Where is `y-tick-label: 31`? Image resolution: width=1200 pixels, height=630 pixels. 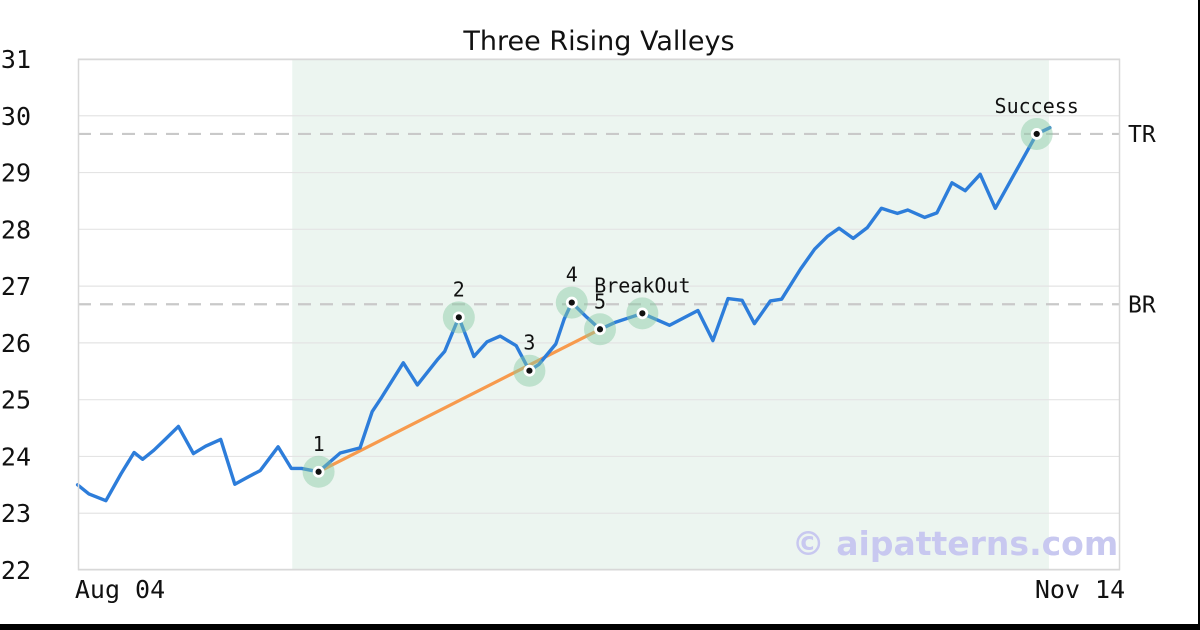 y-tick-label: 31 is located at coordinates (16, 59).